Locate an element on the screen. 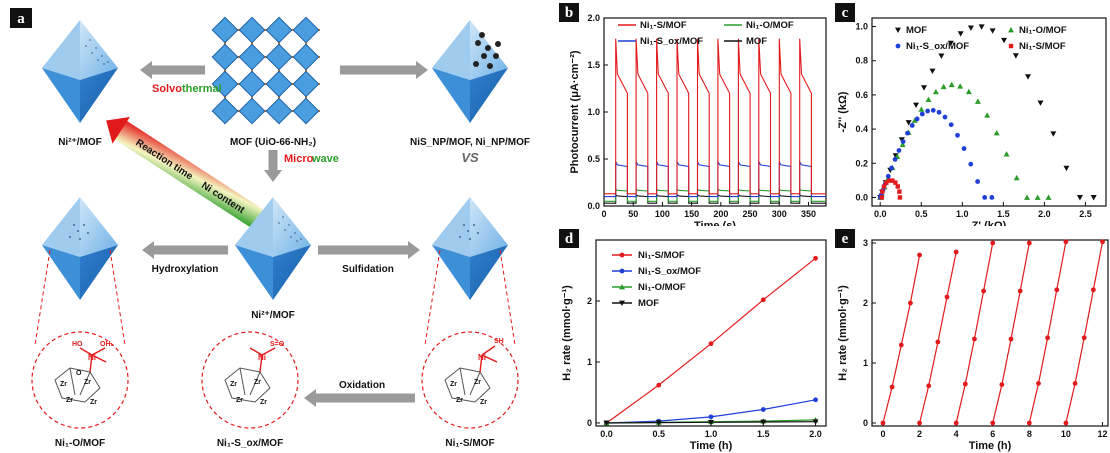  octahedron-ni1o is located at coordinates (80, 248).